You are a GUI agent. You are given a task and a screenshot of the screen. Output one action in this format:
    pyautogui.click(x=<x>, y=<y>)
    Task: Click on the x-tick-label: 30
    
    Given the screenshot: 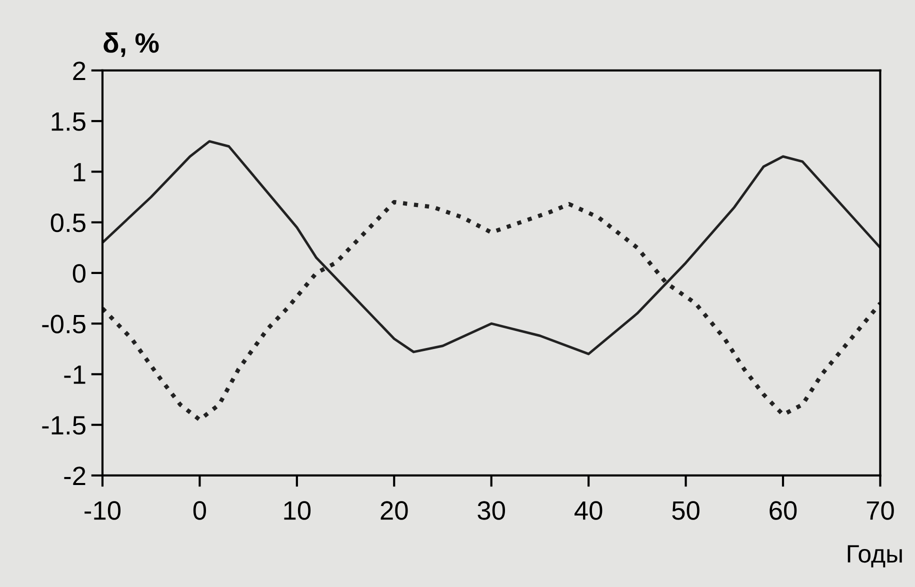 What is the action you would take?
    pyautogui.click(x=491, y=510)
    